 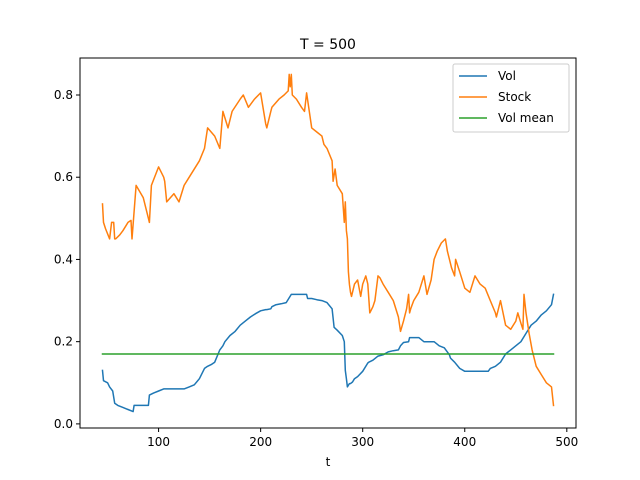 I want to click on y-tick-label: 0.2, so click(x=63, y=342).